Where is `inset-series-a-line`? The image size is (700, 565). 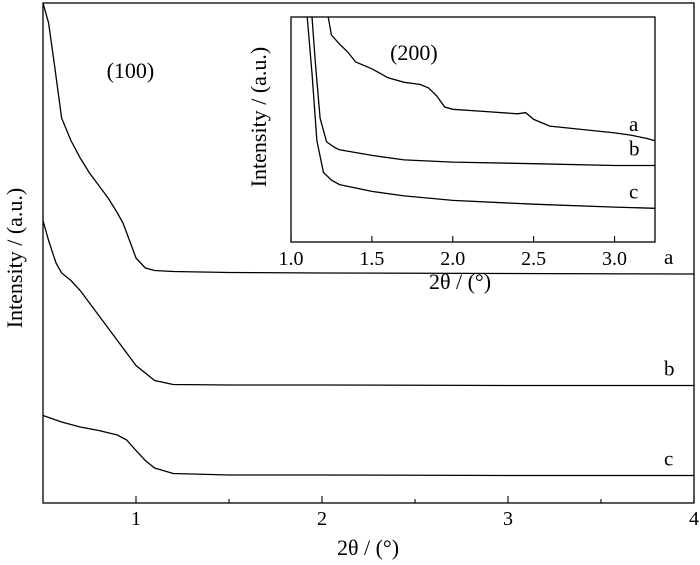
inset-series-a-line is located at coordinates (491, 79).